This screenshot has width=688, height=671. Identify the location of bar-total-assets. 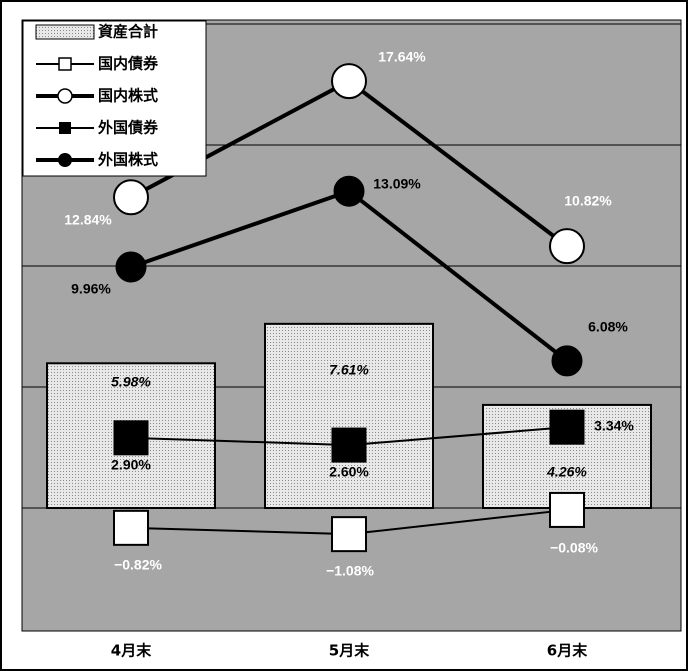
(349, 416).